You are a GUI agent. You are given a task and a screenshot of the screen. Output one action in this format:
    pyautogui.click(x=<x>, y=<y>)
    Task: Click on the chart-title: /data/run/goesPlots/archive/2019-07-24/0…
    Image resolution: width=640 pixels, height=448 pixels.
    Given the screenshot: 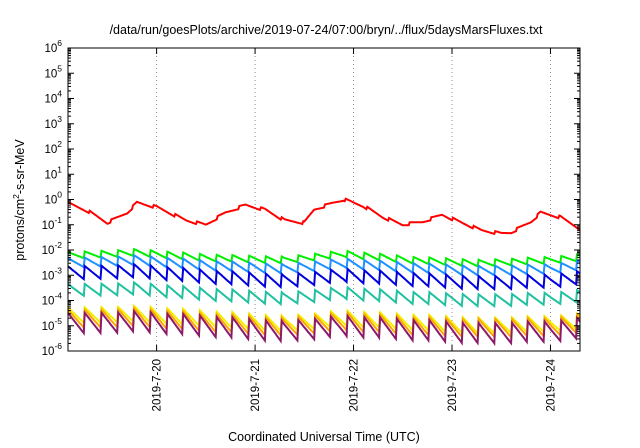 What is the action you would take?
    pyautogui.click(x=326, y=30)
    